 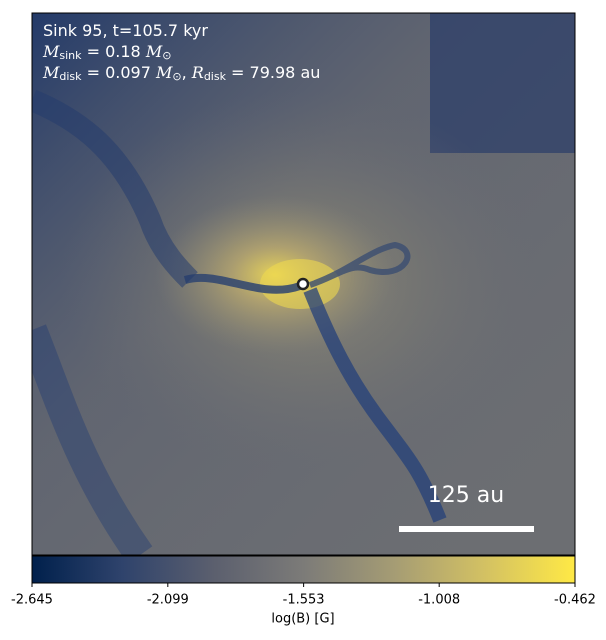 I want to click on colorbar-ticks: -2.645 -2.099 -1.553 -1.008 -0.462, so click(x=303, y=595).